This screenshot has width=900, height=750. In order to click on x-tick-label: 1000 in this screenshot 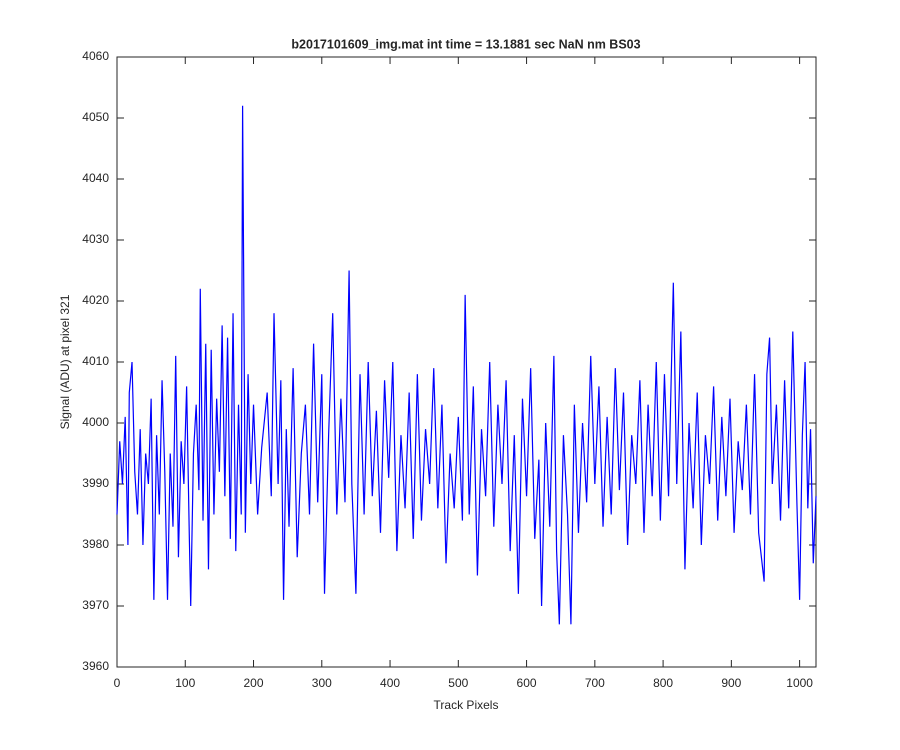, I will do `click(799, 683)`.